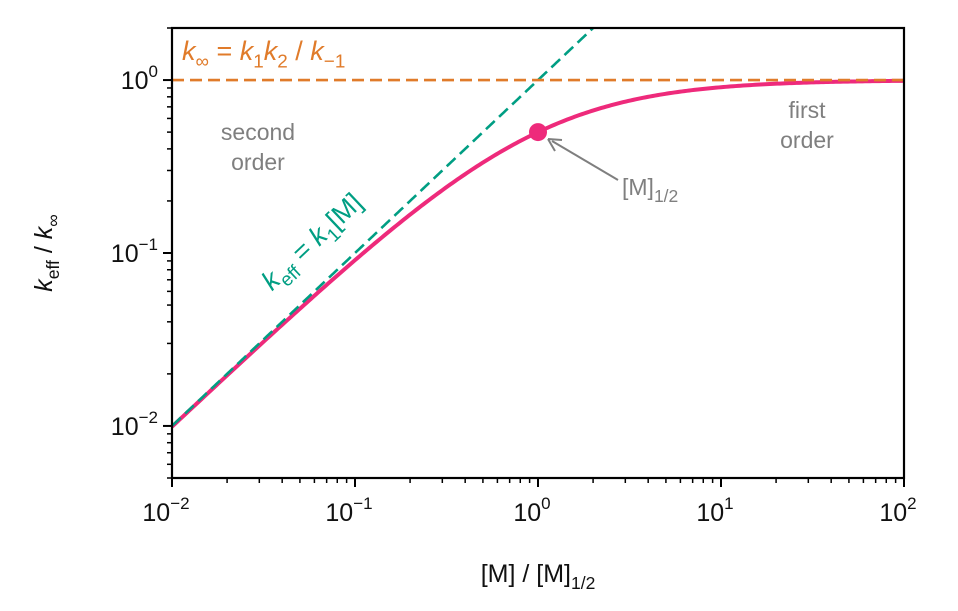  I want to click on y-tick-label: 10⁻², so click(134, 424).